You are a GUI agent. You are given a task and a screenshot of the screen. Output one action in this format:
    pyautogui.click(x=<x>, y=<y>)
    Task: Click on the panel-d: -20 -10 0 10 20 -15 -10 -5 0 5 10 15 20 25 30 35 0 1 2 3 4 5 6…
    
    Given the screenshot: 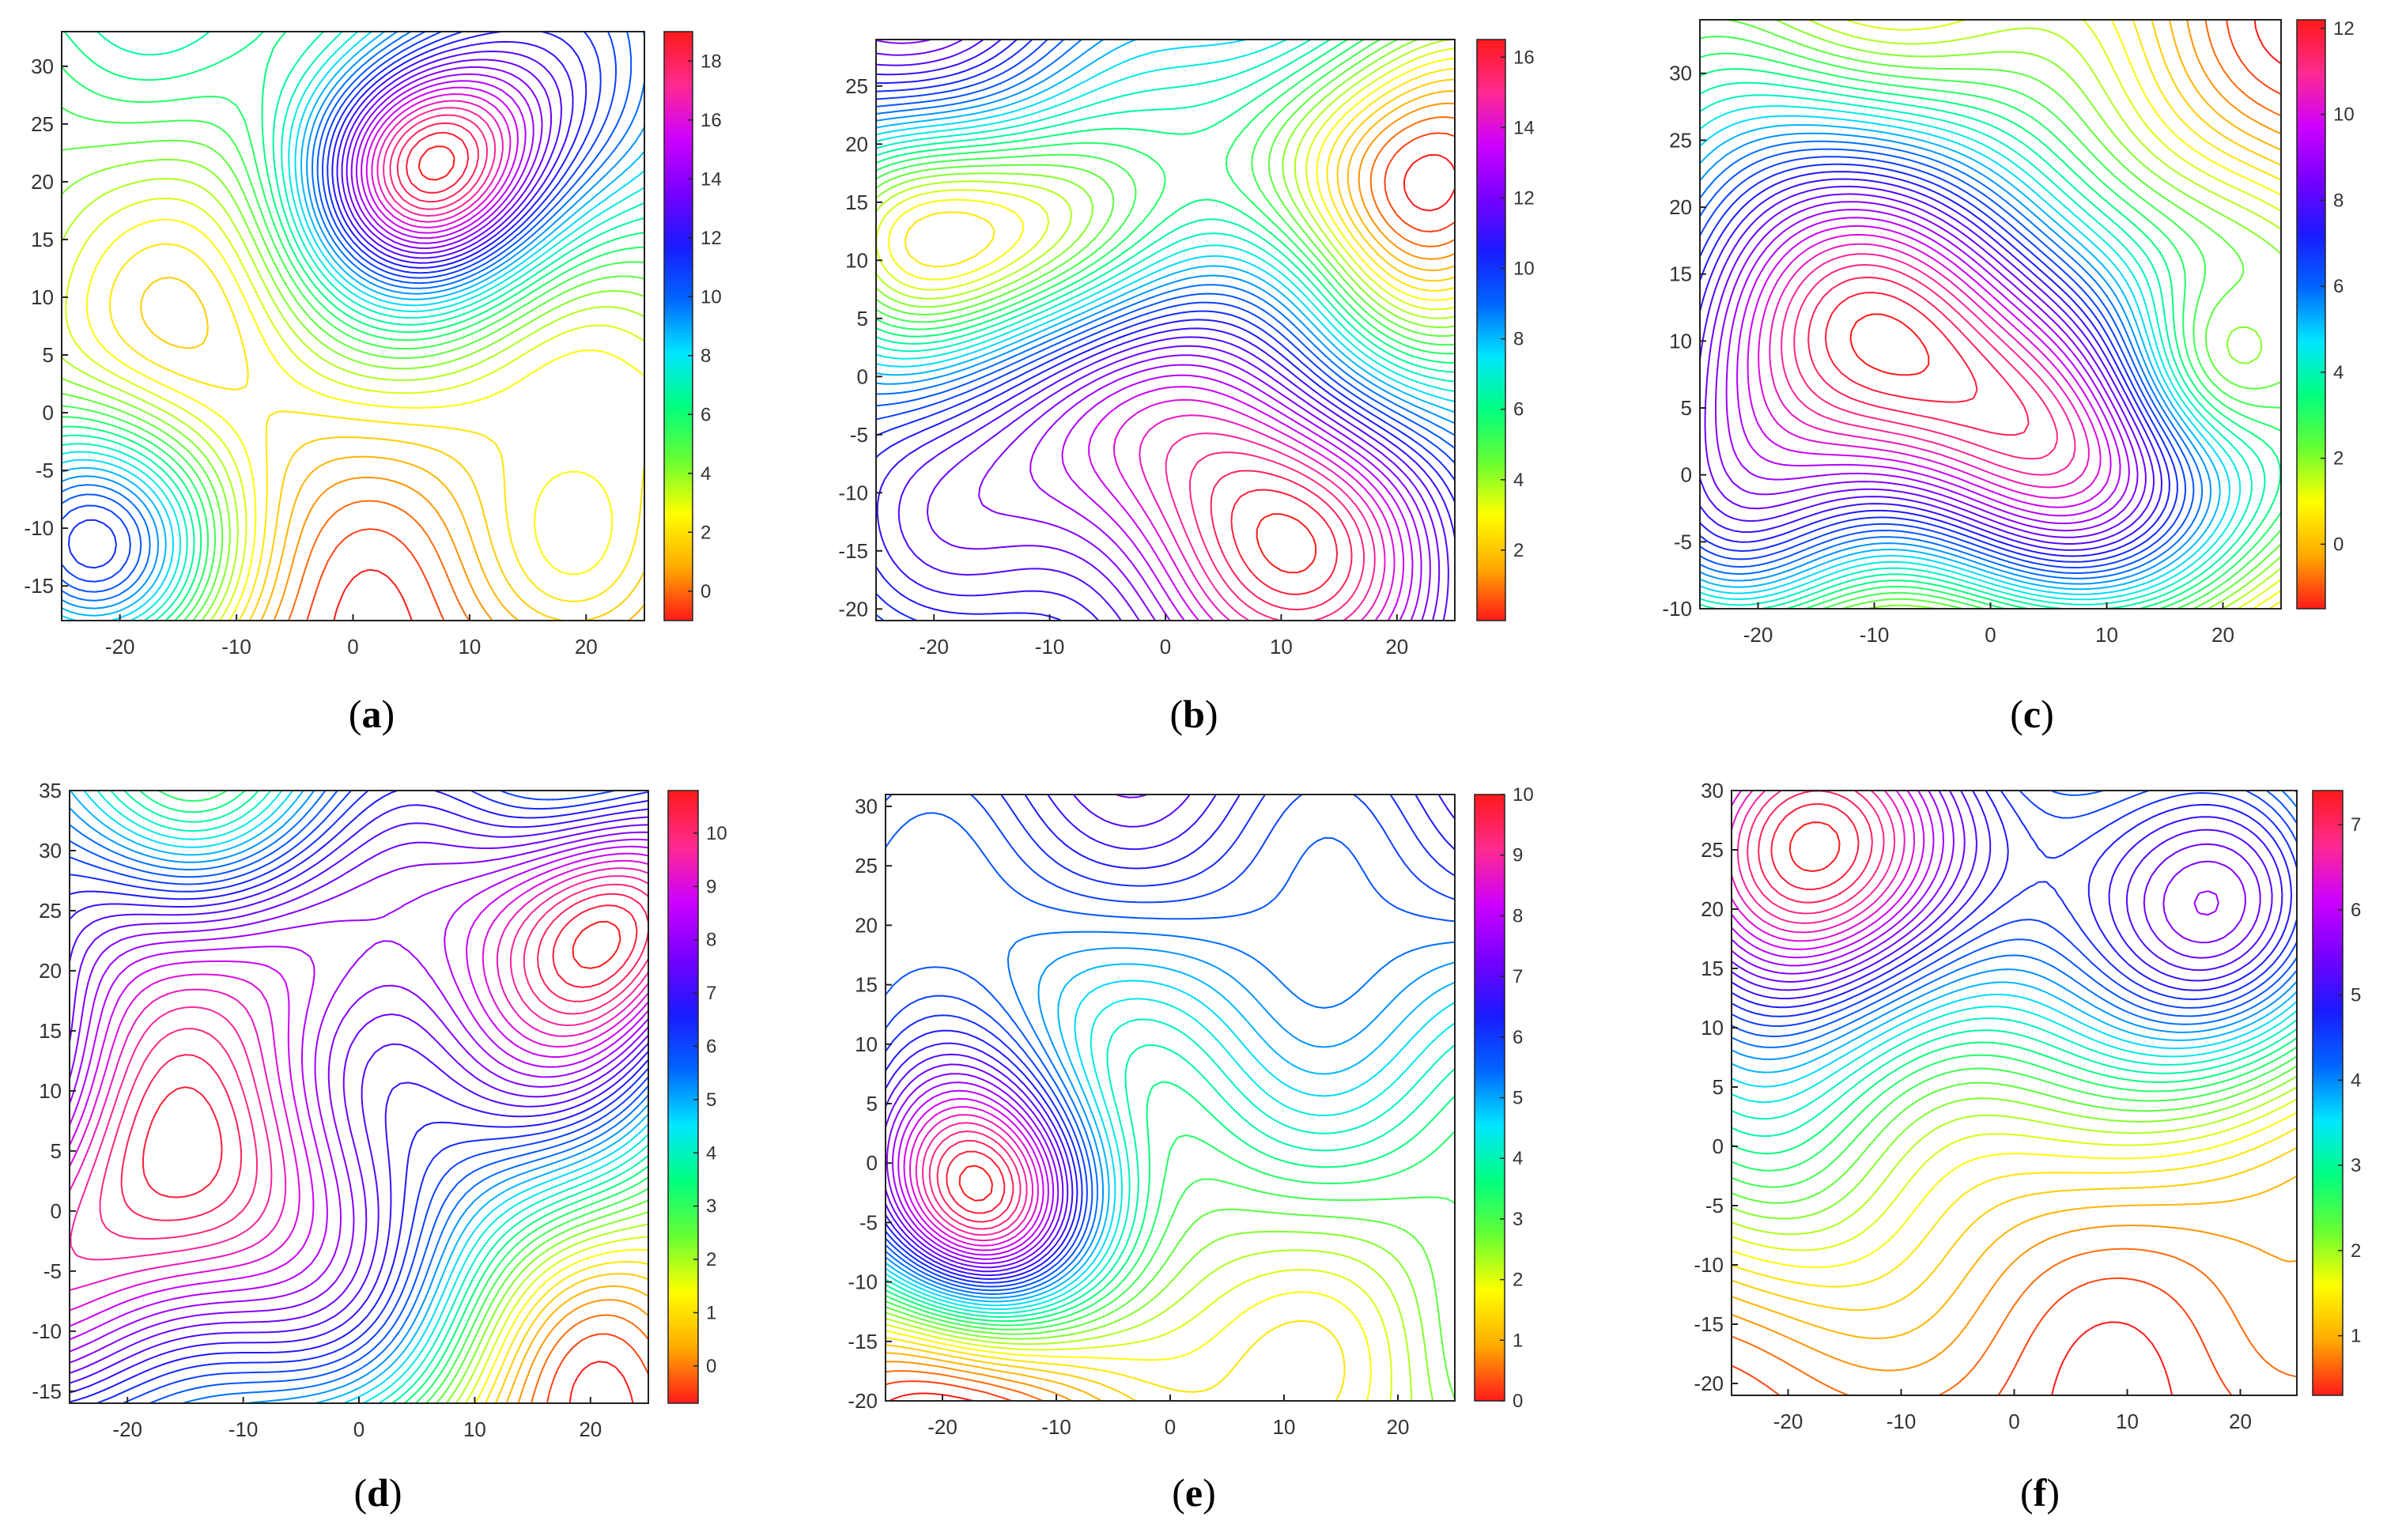 What is the action you would take?
    pyautogui.click(x=379, y=1147)
    